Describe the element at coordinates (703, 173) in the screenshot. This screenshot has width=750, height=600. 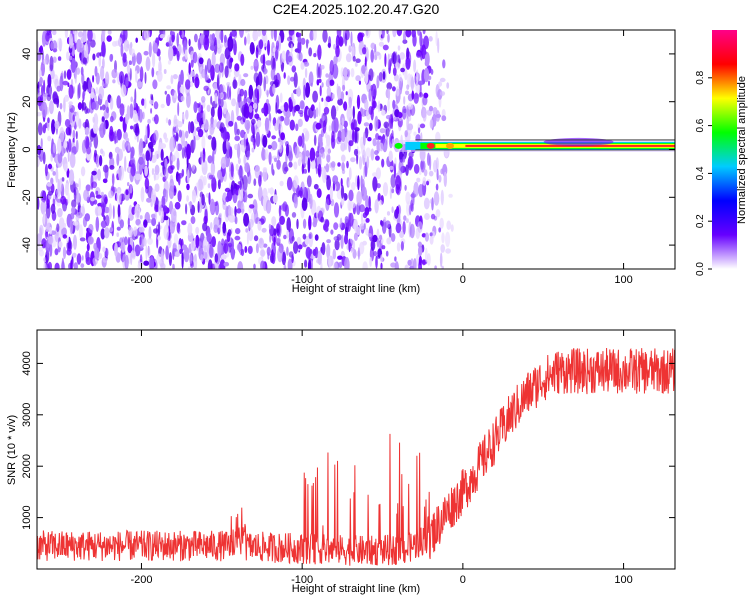
I see `colorbar-ticks: 0.0 0.2 0.4 0.6 0.8` at that location.